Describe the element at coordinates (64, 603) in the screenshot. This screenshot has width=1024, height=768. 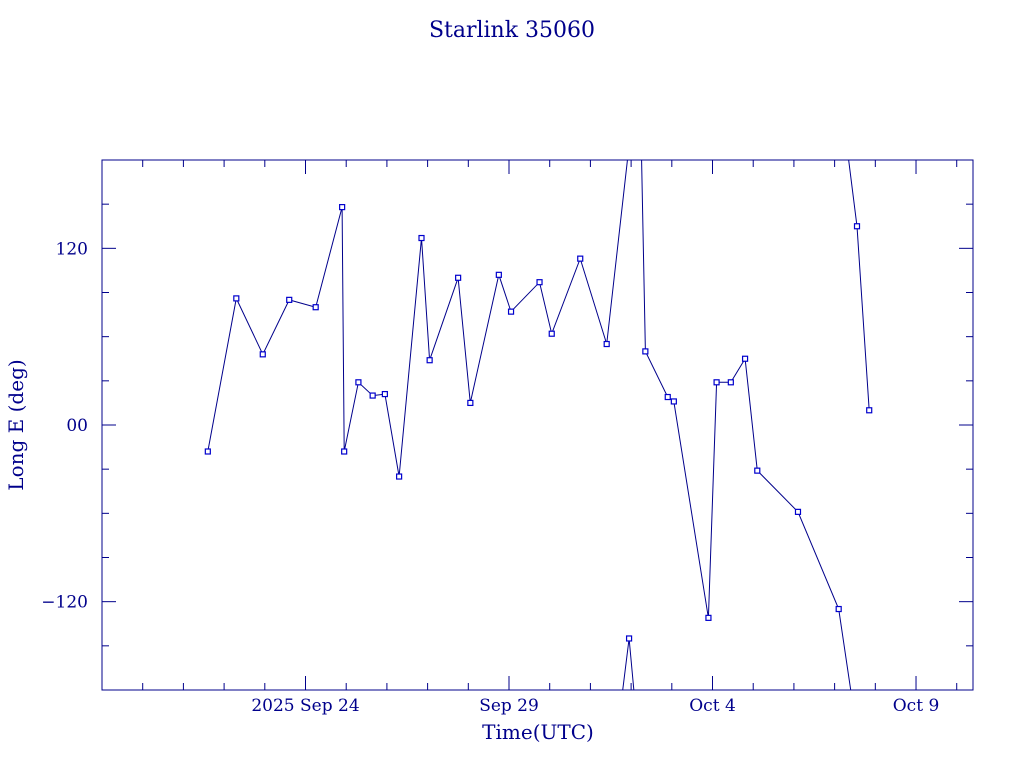
I see `y-tick-label: −120` at that location.